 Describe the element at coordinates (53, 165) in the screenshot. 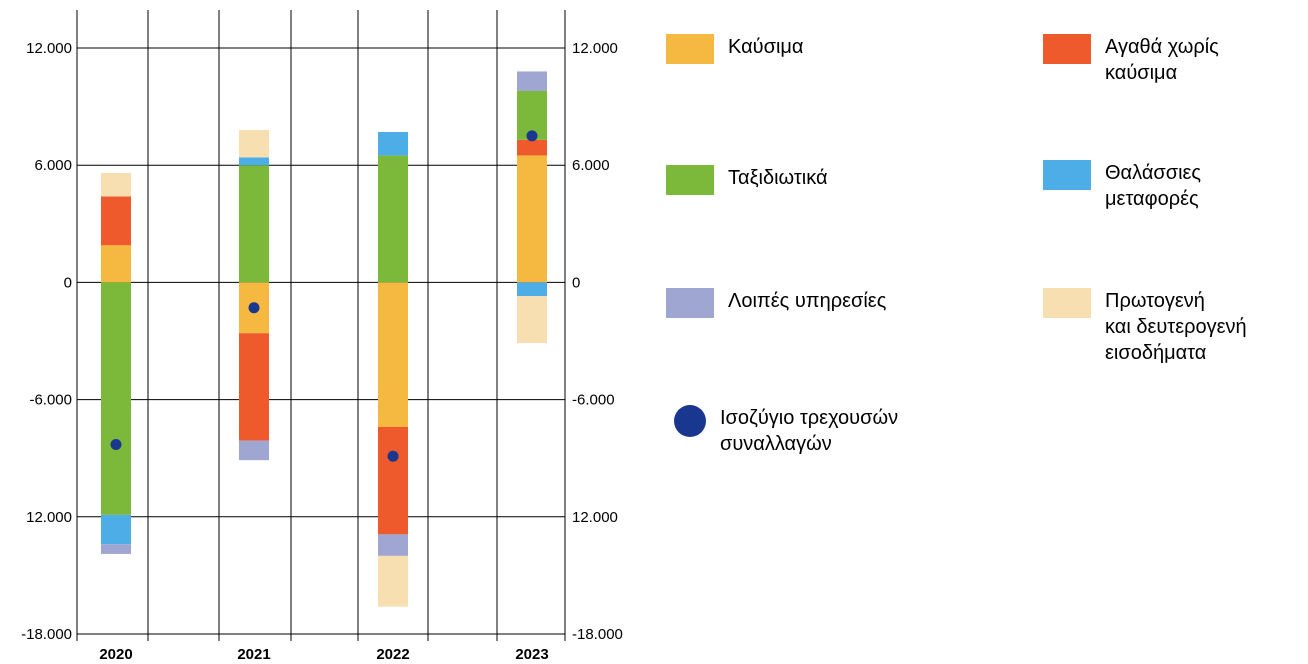

I see `y-tick-label-left: 6.000` at that location.